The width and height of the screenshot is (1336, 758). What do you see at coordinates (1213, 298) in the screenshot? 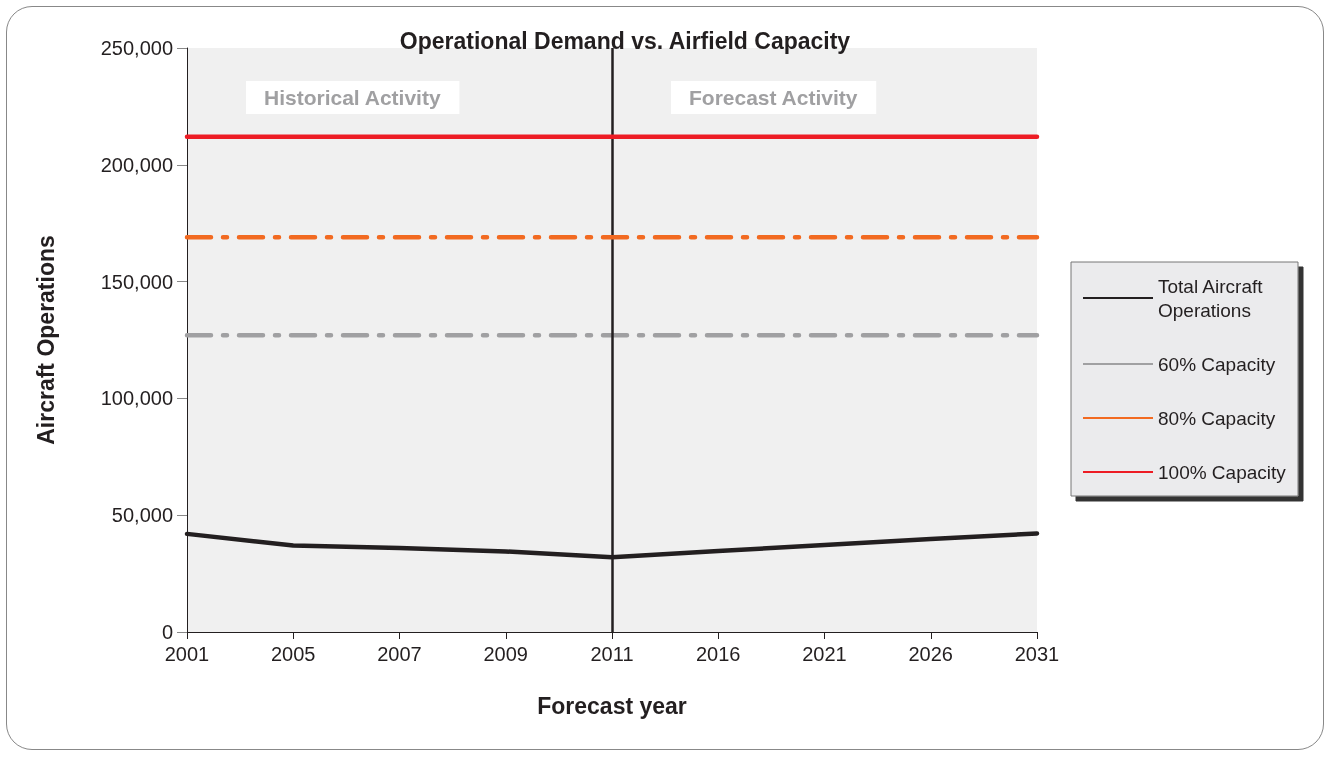
I see `legend-label: Total Aircraft Operations` at bounding box center [1213, 298].